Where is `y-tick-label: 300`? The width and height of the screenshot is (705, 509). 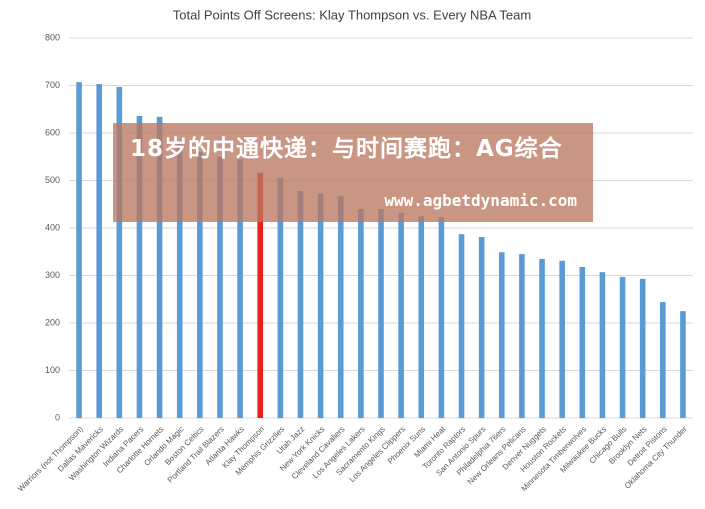 y-tick-label: 300 is located at coordinates (52, 275).